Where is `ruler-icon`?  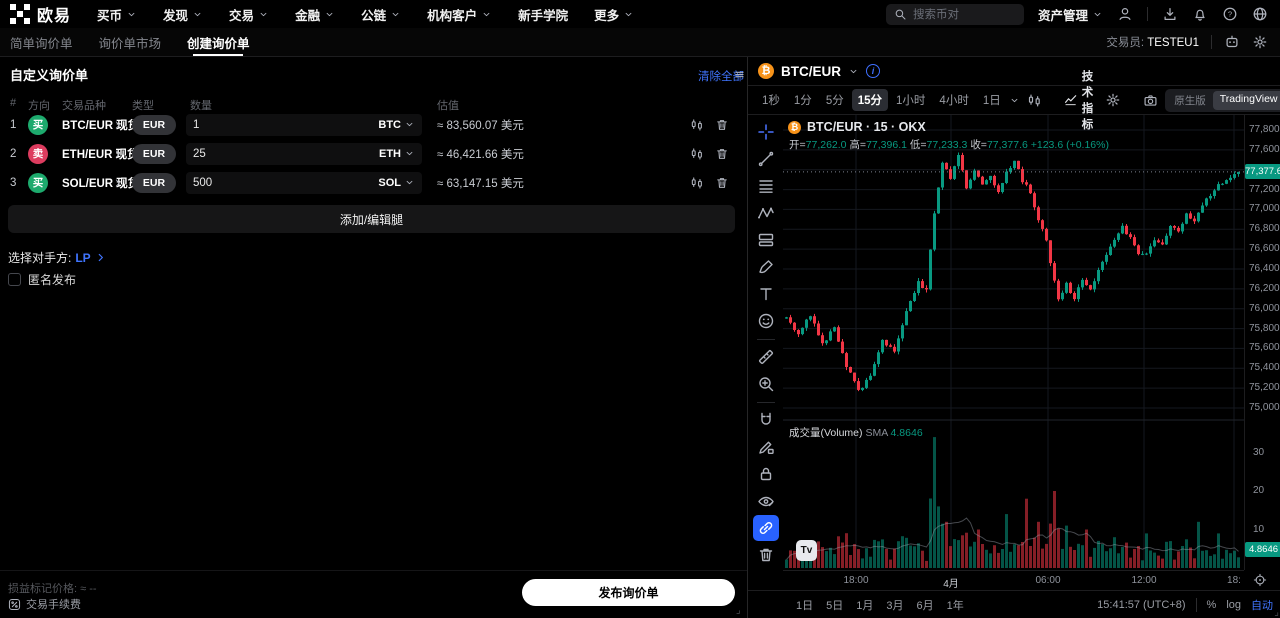 ruler-icon is located at coordinates (766, 357).